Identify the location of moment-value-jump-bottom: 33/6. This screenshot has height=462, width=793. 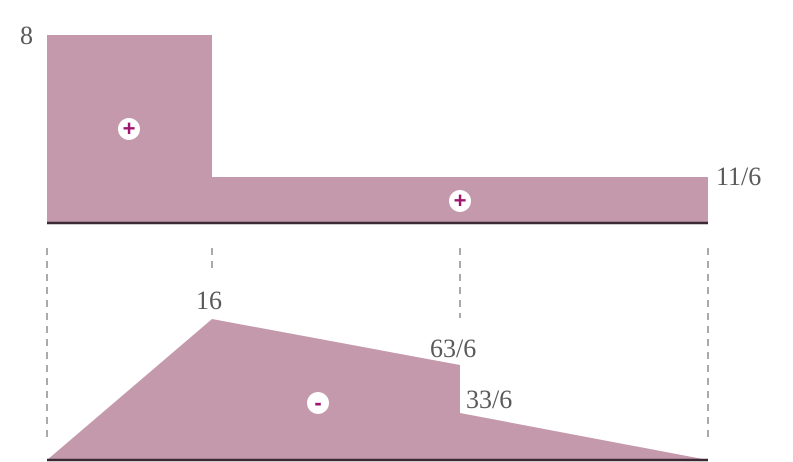
(489, 399).